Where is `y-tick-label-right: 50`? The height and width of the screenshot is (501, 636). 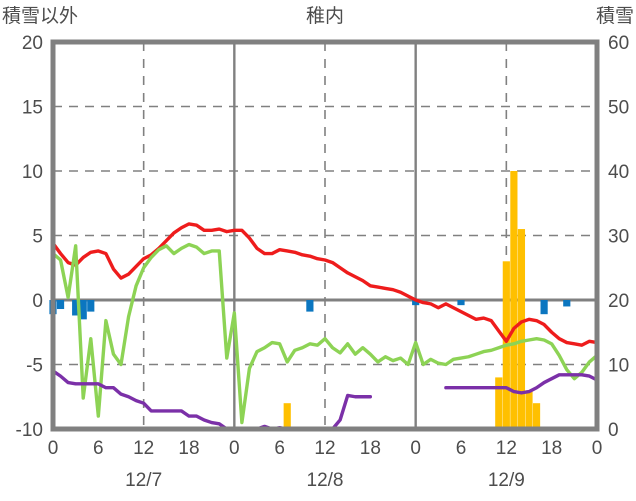 y-tick-label-right: 50 is located at coordinates (618, 108).